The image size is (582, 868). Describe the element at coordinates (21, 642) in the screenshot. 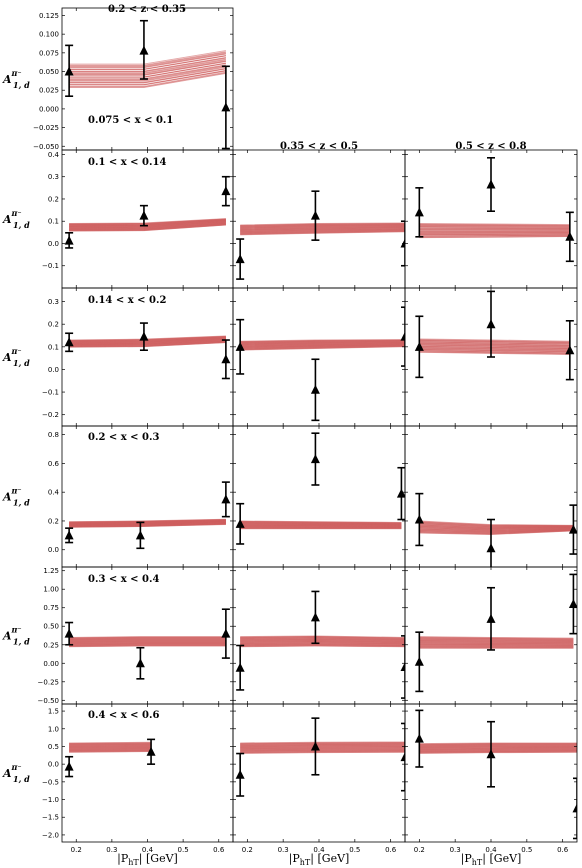

I see `y-axis-label-sub: 1, d` at that location.